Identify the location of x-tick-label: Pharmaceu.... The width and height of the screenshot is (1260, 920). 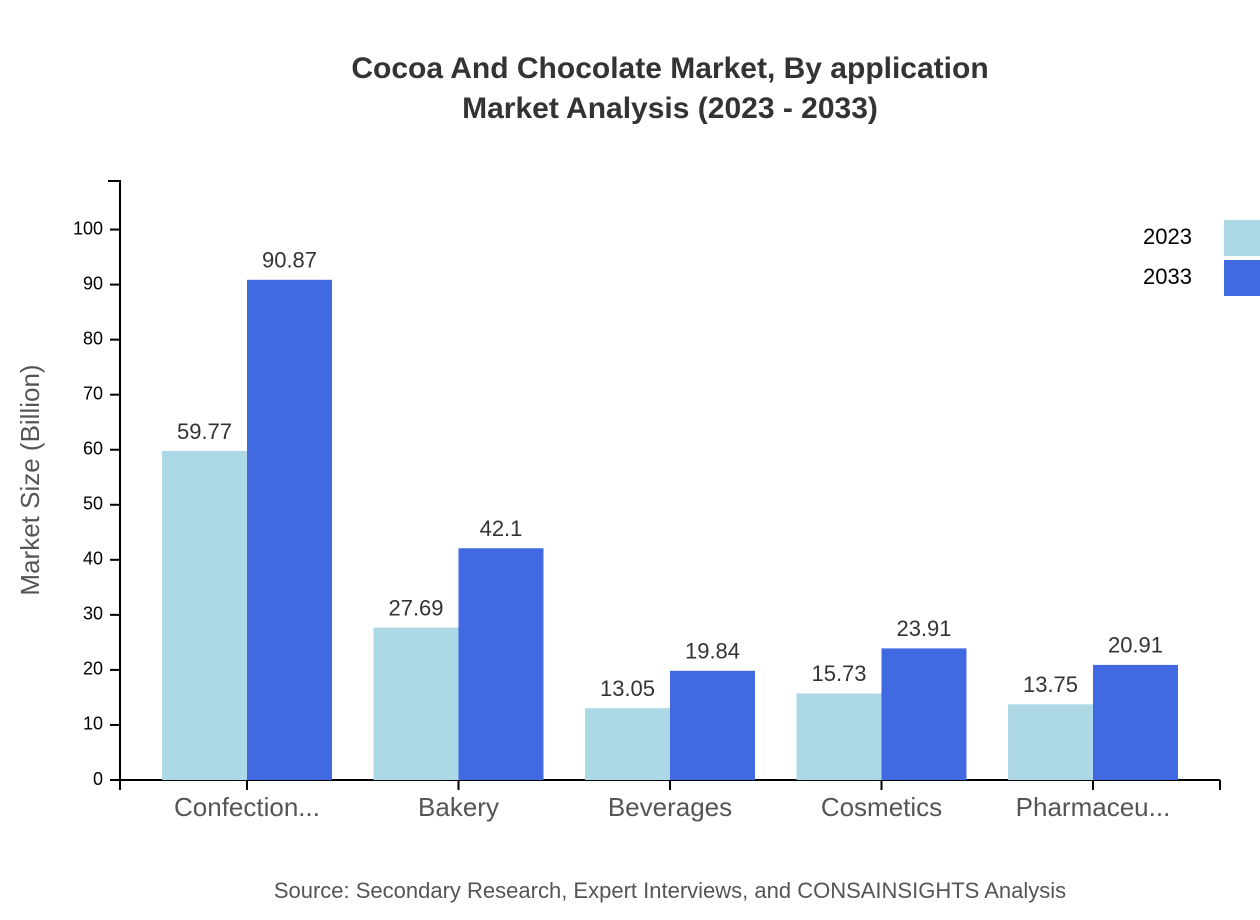
(1093, 807).